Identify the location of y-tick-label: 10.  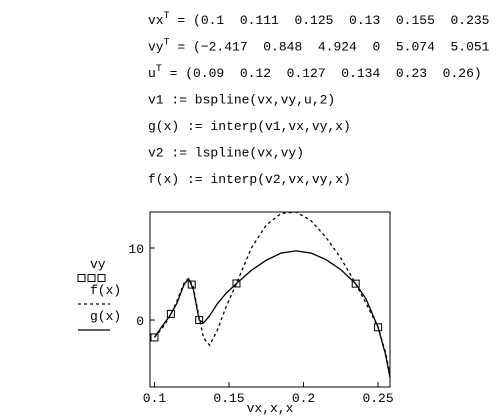
(136, 249).